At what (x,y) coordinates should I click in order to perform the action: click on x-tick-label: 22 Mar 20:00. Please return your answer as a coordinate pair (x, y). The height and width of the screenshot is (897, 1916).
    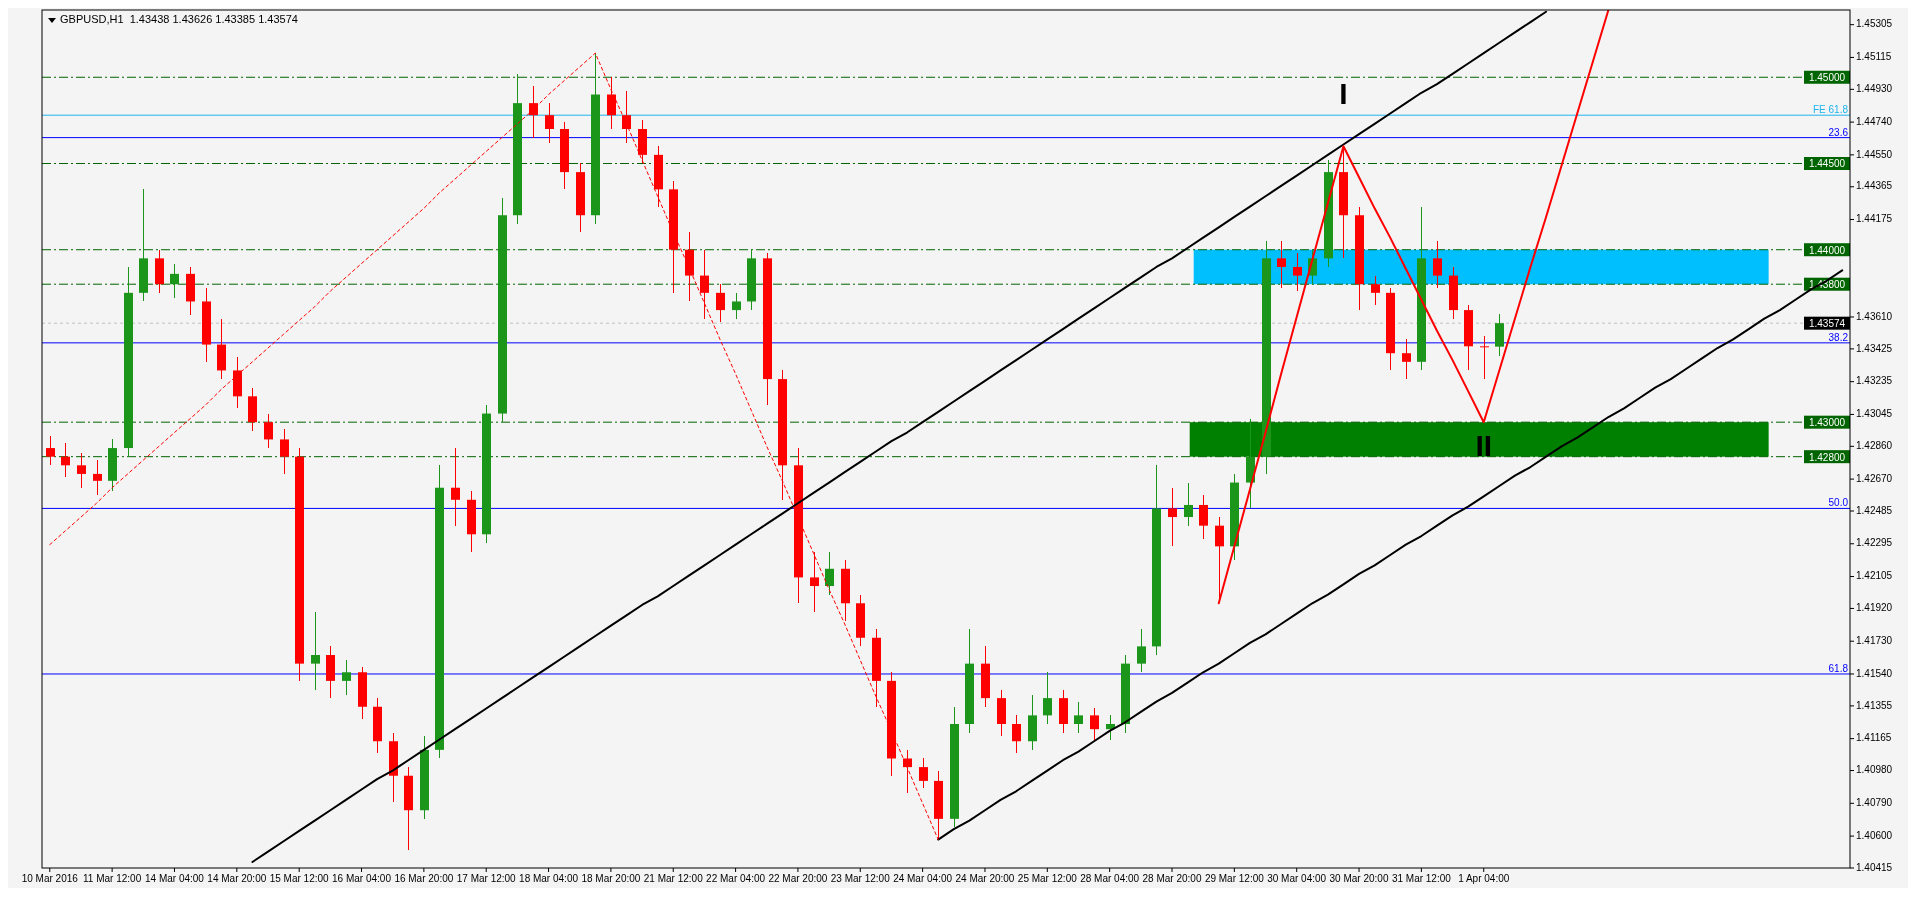
    Looking at the image, I should click on (798, 878).